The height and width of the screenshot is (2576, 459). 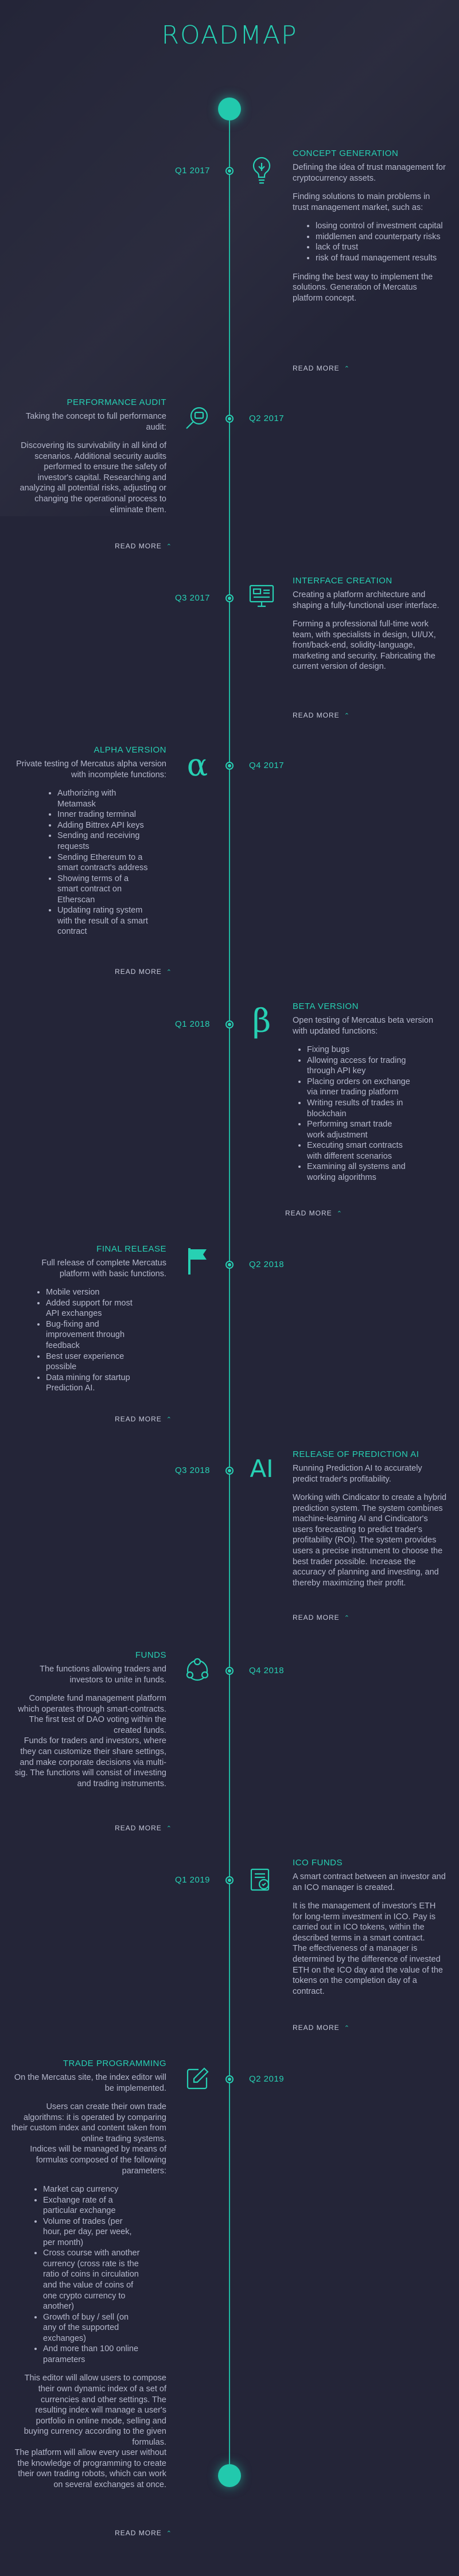 I want to click on timeline-start-node, so click(x=229, y=109).